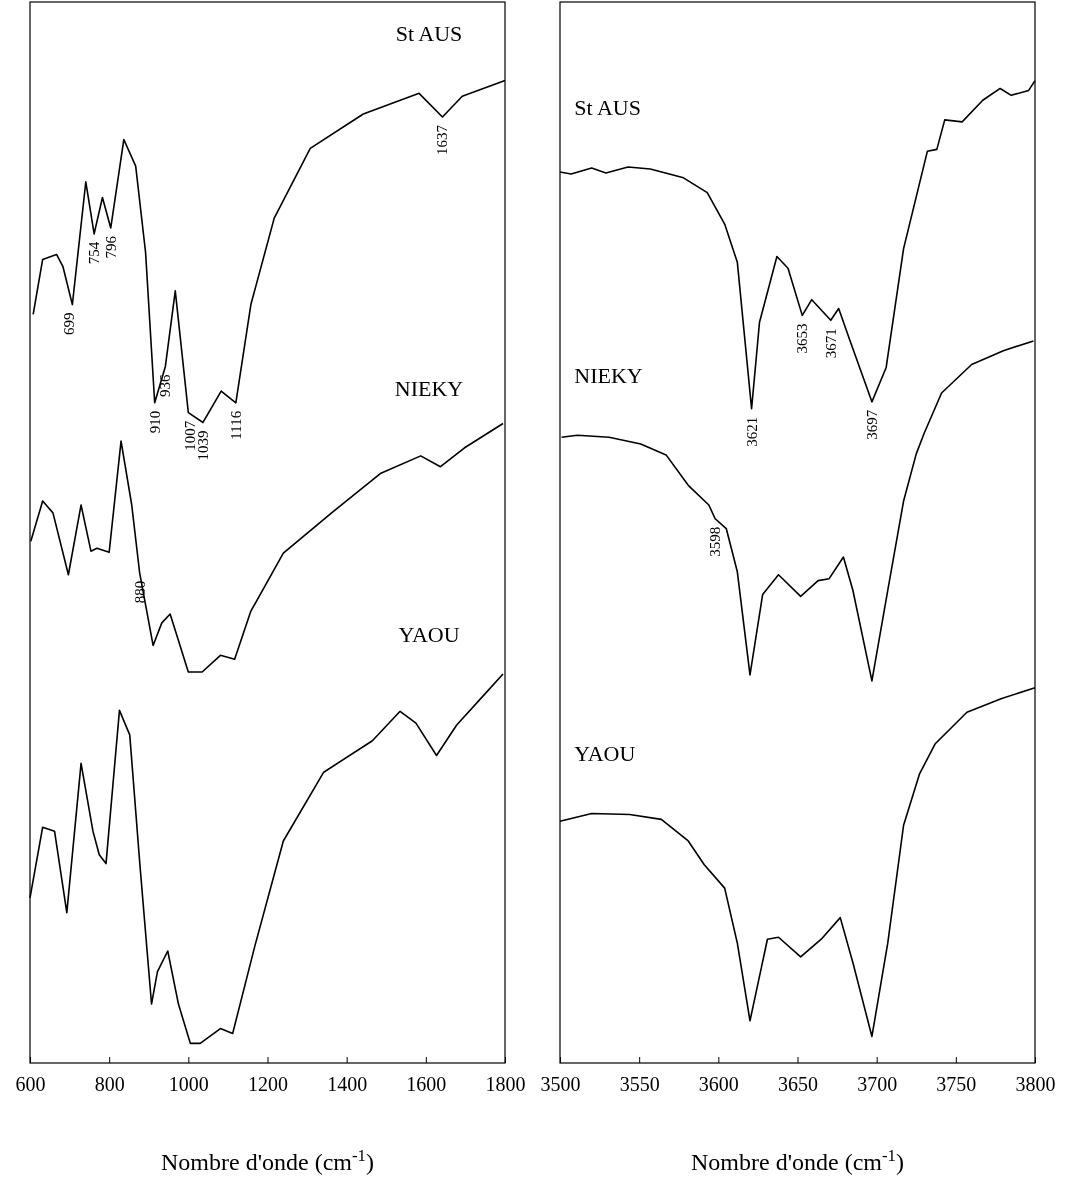 The height and width of the screenshot is (1193, 1072). Describe the element at coordinates (69, 324) in the screenshot. I see `annotation: 699` at that location.